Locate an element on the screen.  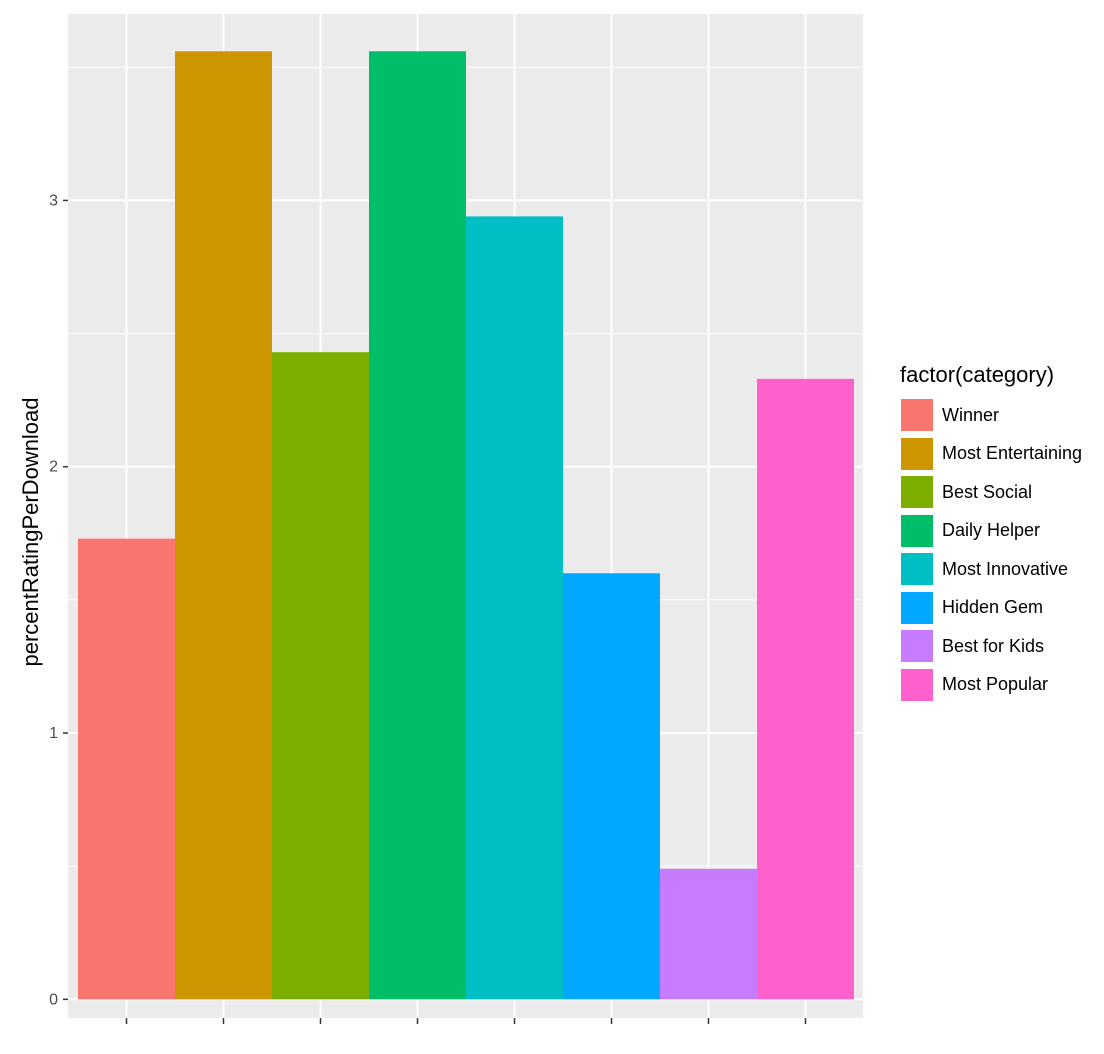
legend-label: Most Innovative is located at coordinates (1005, 568).